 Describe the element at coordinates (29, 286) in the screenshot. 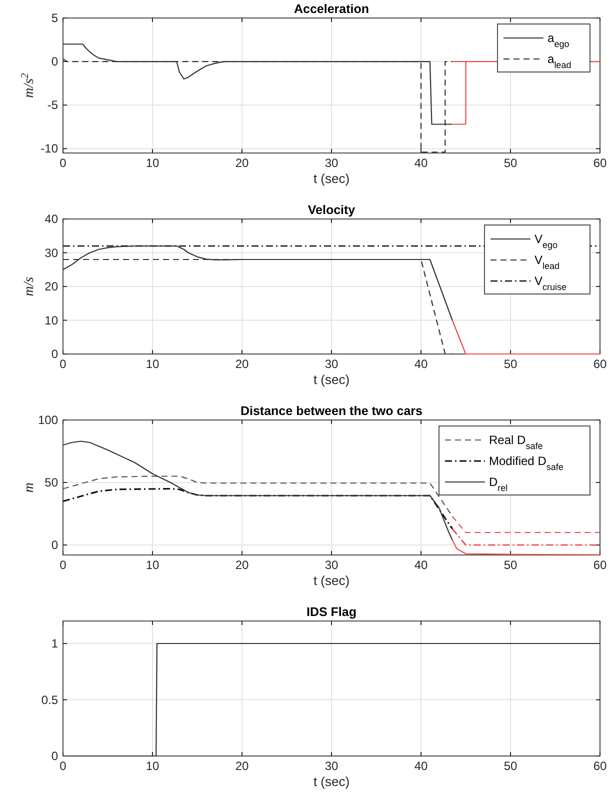

I see `y-axis-title: m/s` at that location.